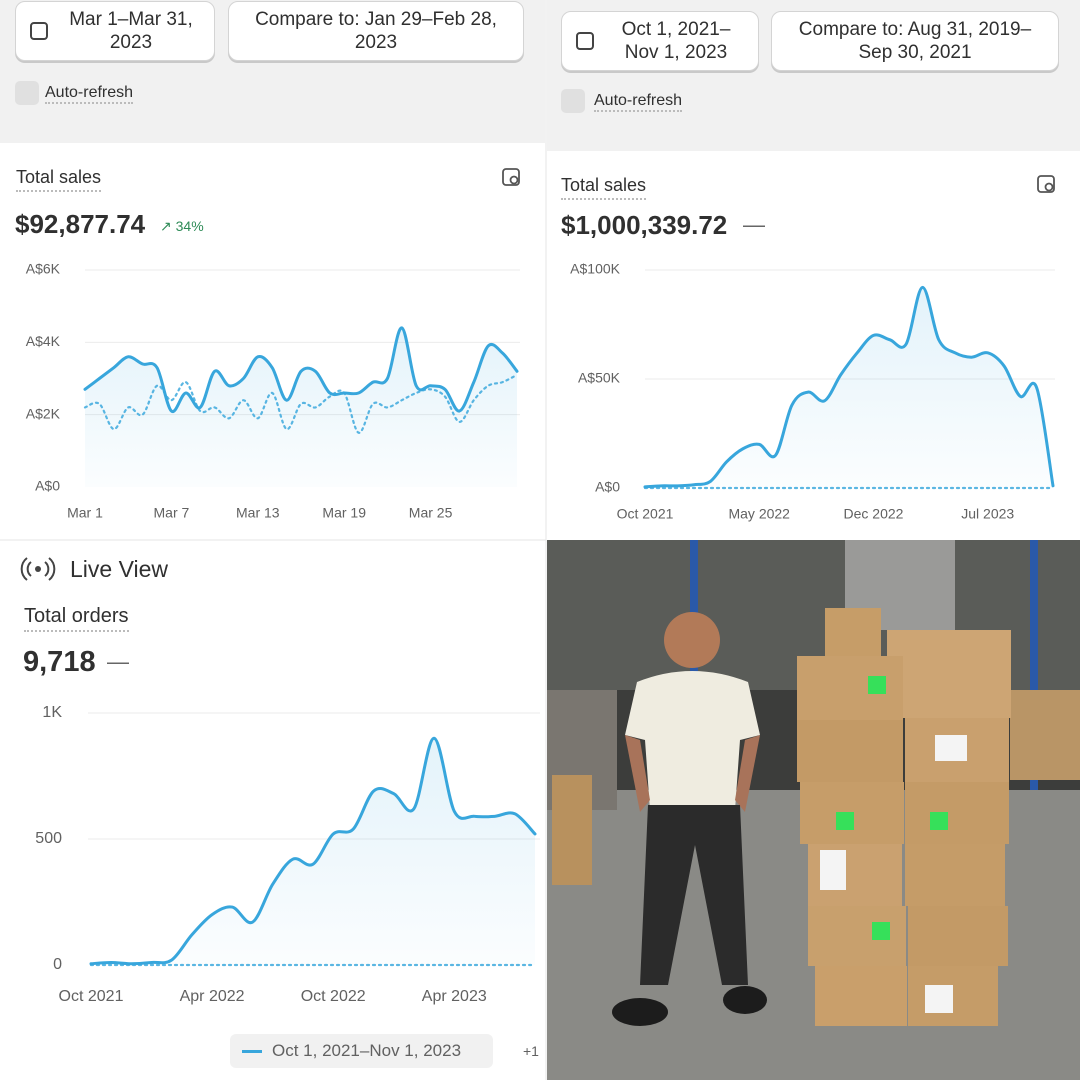 This screenshot has height=1080, width=1080. What do you see at coordinates (531, 1051) in the screenshot?
I see `legend-more: +1` at bounding box center [531, 1051].